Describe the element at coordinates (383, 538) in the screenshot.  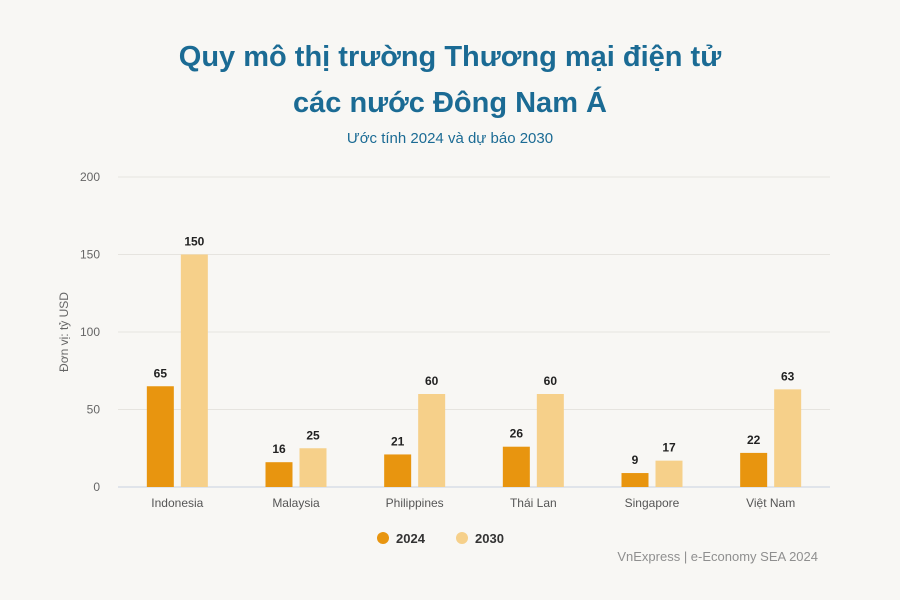
I see `legend-marker-2024` at that location.